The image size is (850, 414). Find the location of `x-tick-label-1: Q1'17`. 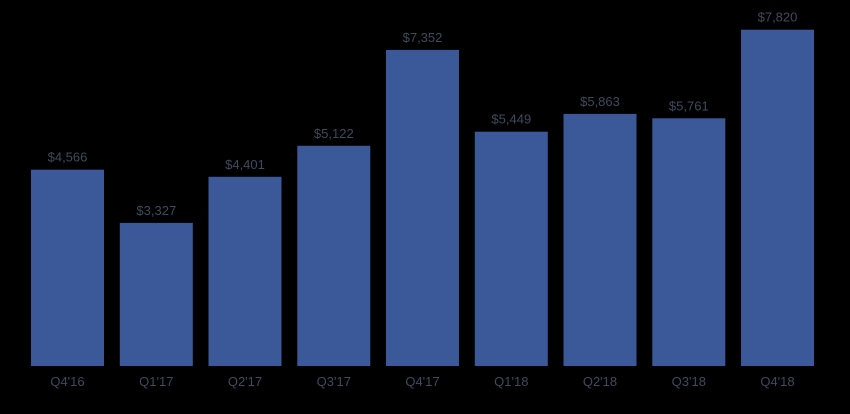

x-tick-label-1: Q1'17 is located at coordinates (156, 381).